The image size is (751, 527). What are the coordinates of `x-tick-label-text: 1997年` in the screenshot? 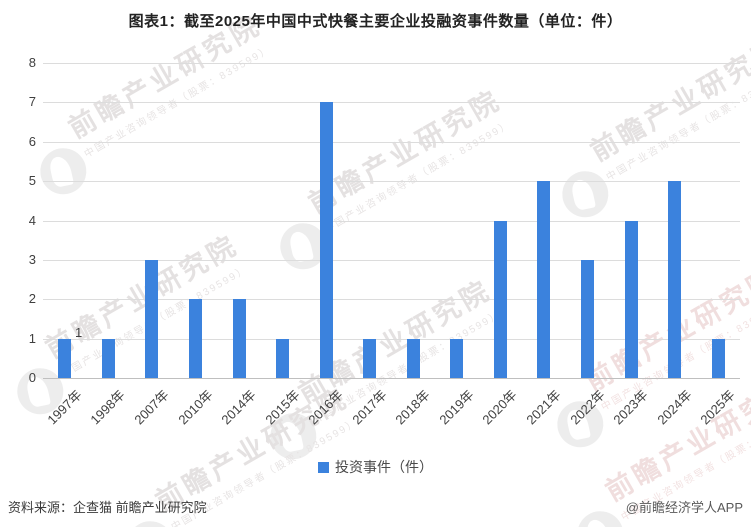 It's located at (64, 407).